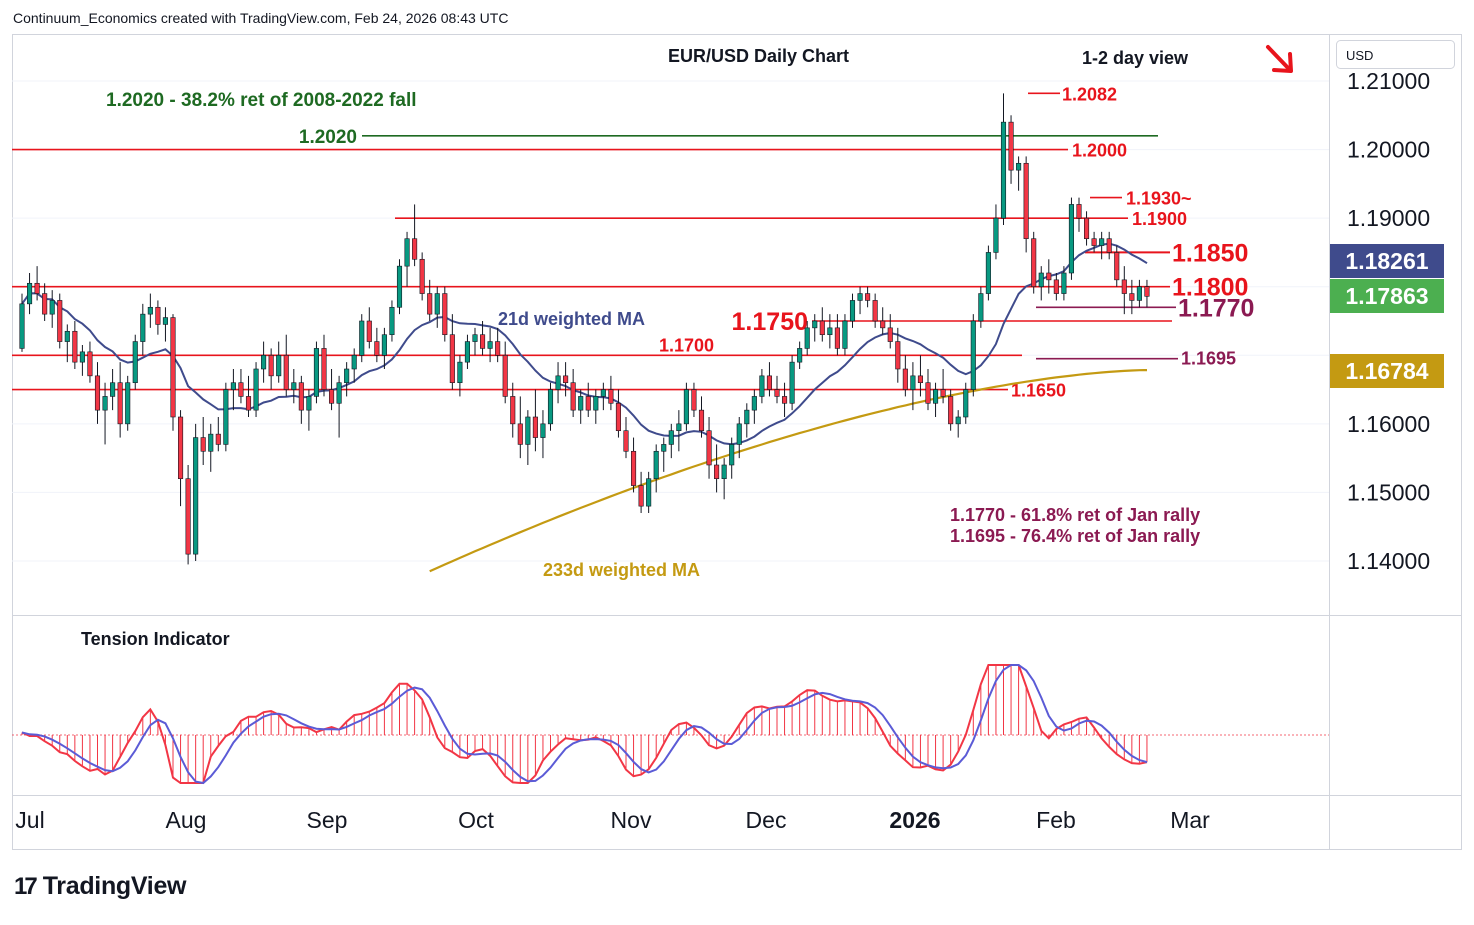  I want to click on chart-title: EUR/USD Daily Chart, so click(758, 56).